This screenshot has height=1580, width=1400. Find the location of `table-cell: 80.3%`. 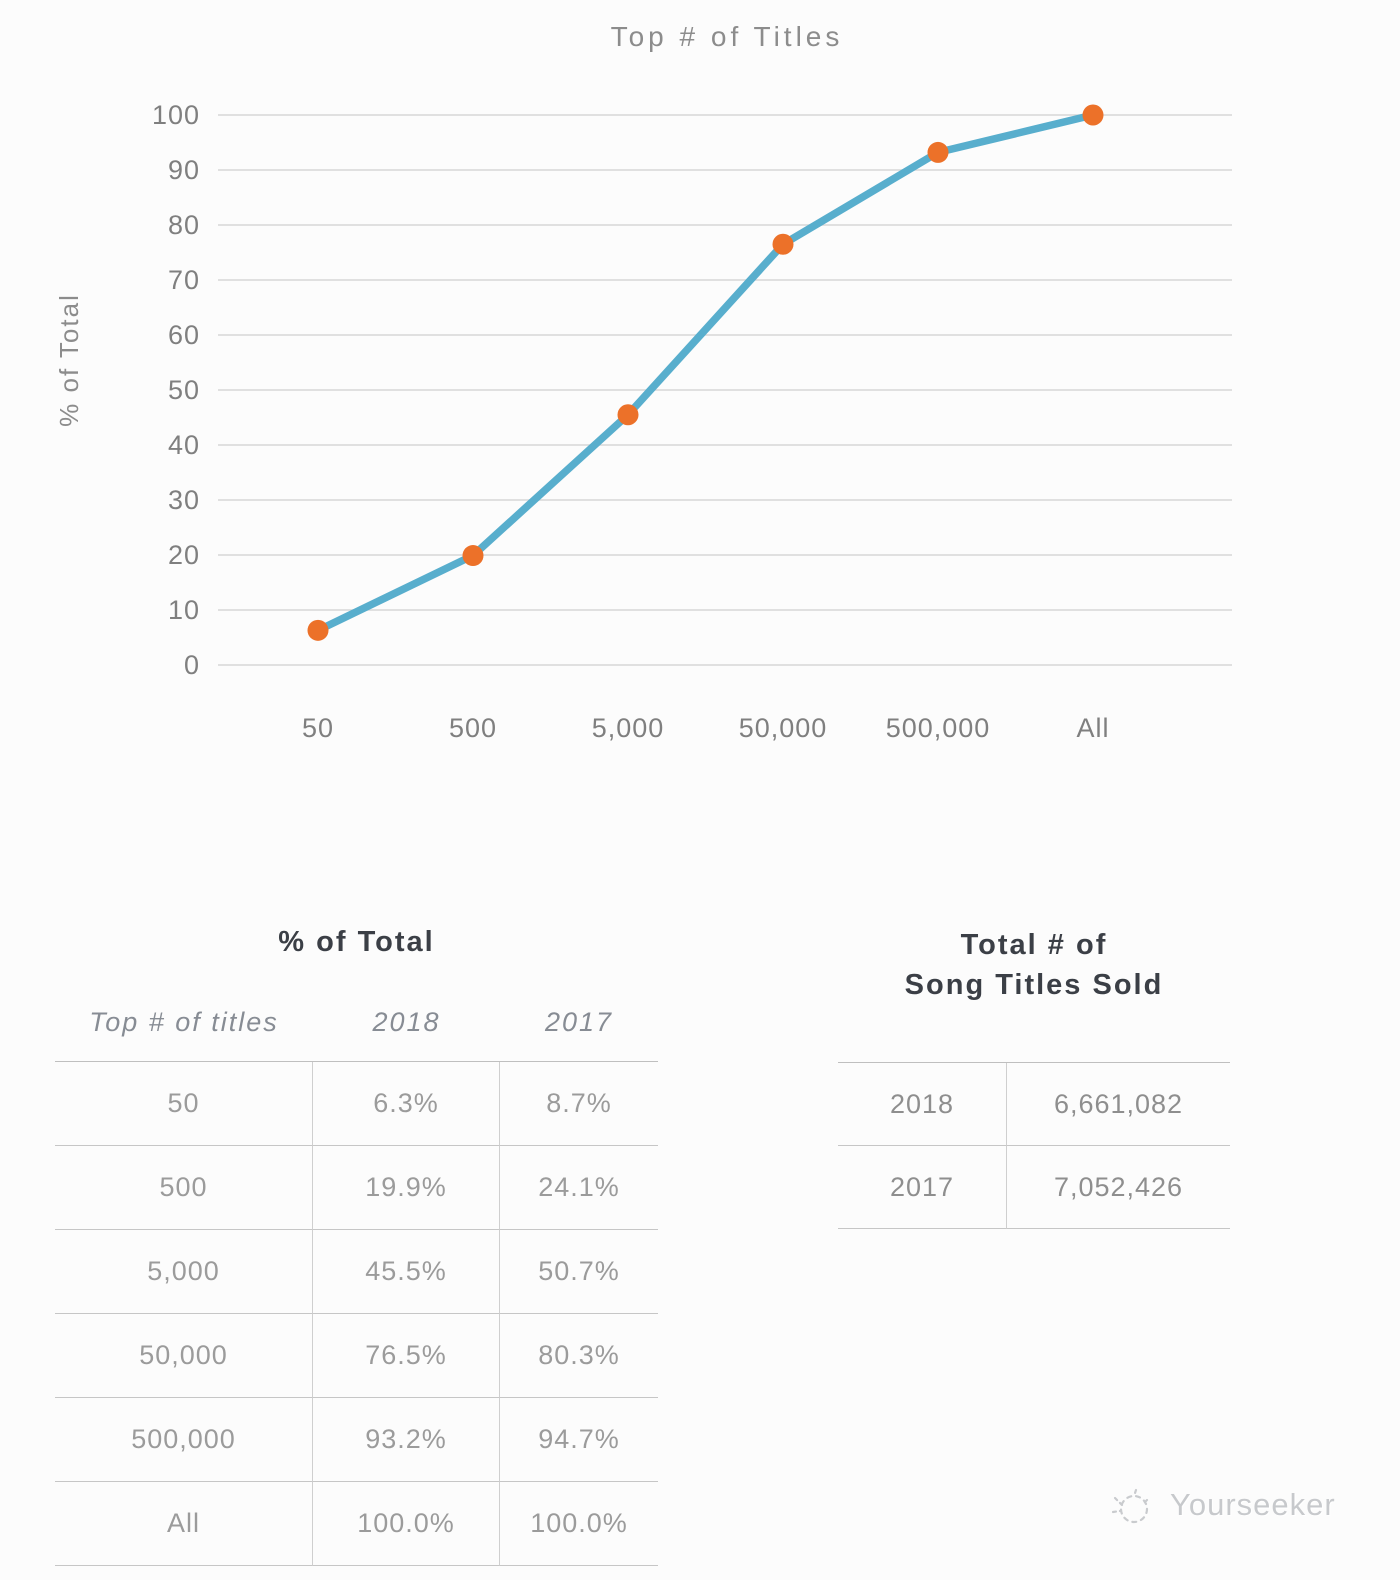

table-cell: 80.3% is located at coordinates (579, 1356).